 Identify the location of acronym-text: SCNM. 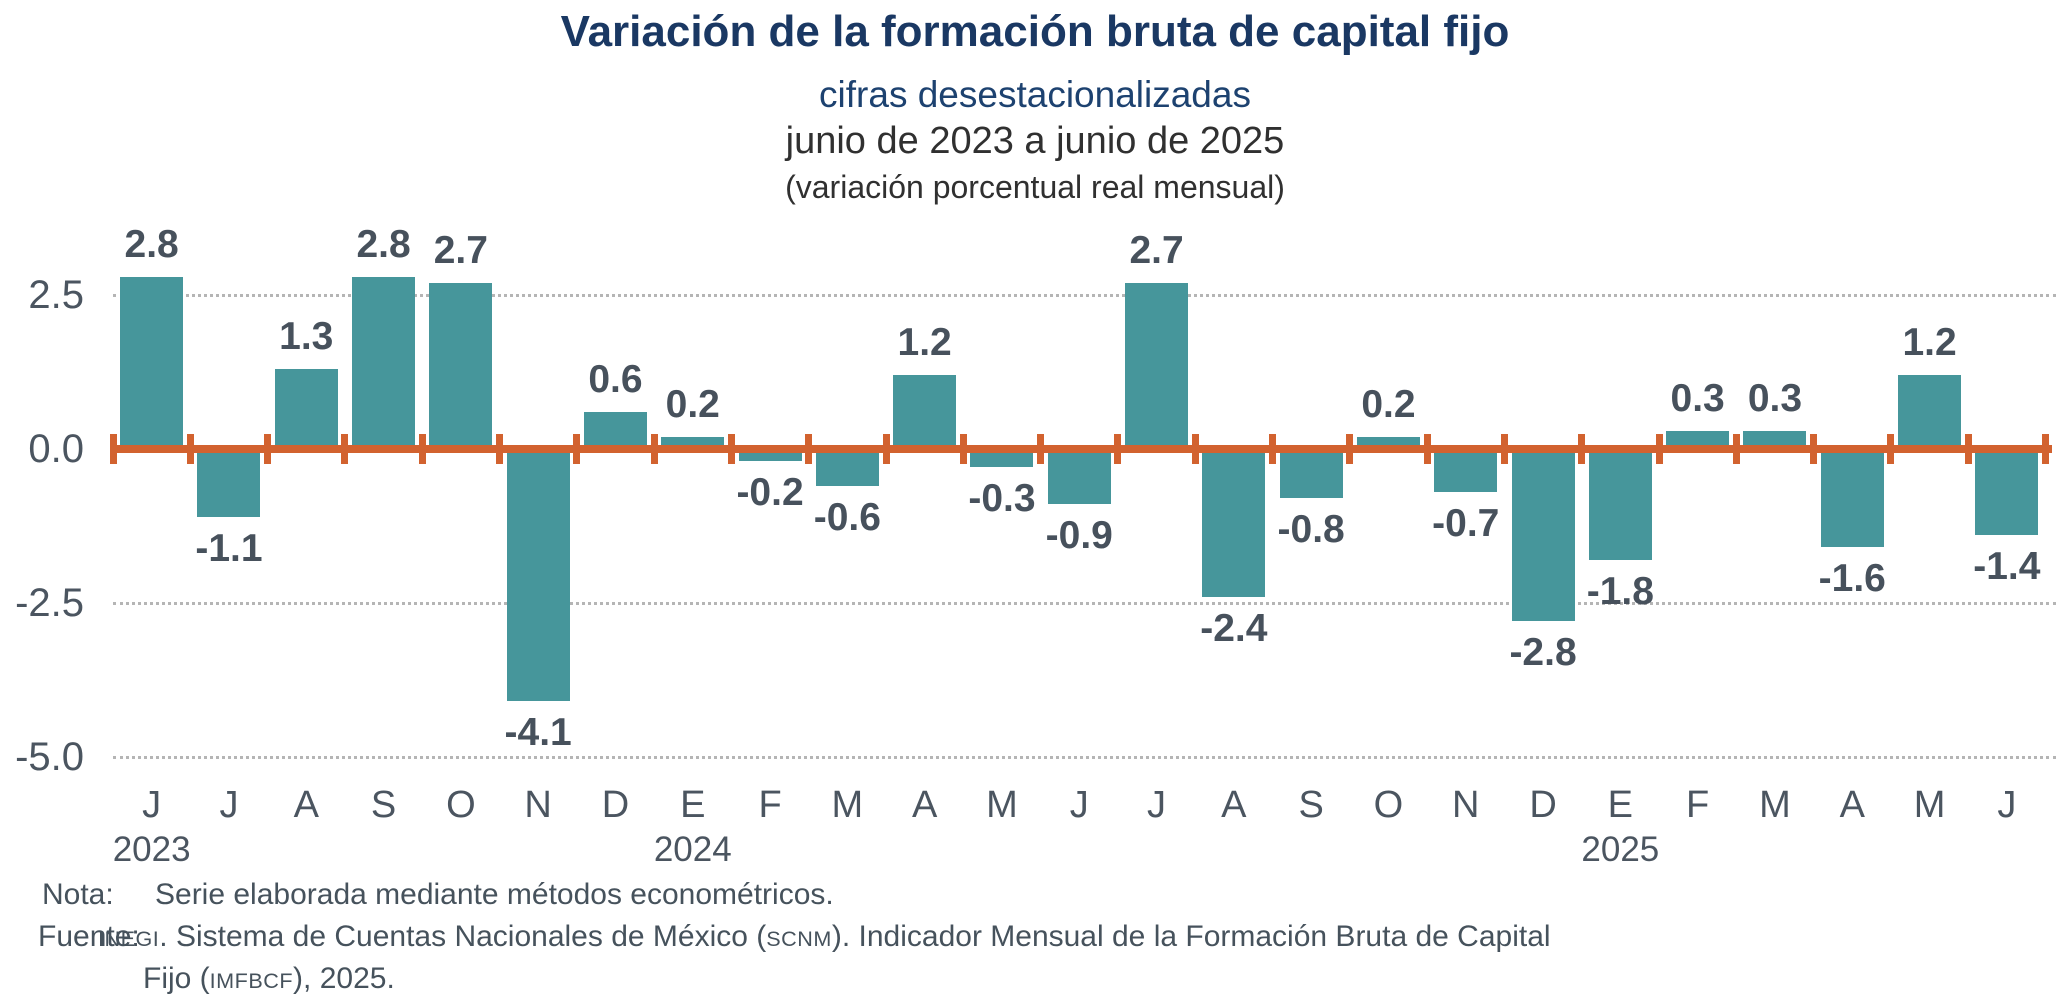
(799, 938).